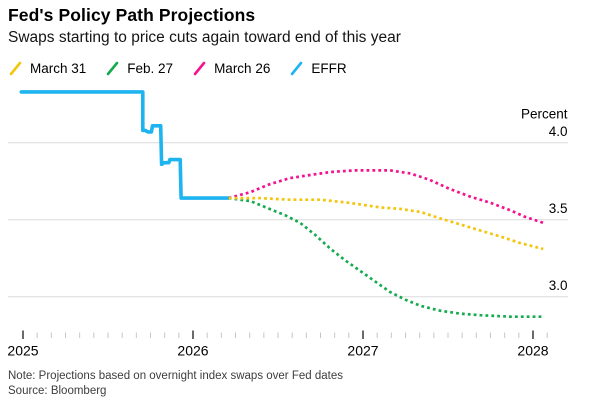  I want to click on x-tick-label: 2028, so click(532, 351).